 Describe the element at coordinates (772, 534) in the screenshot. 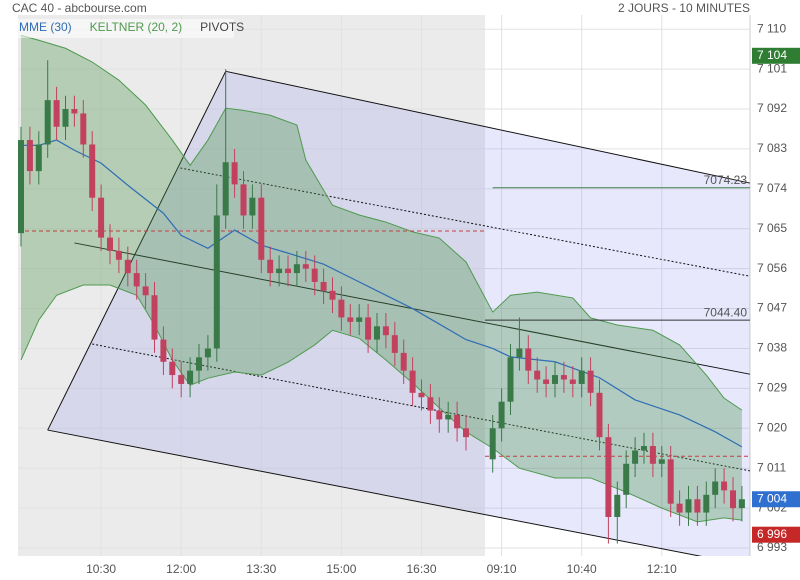

I see `price-tag-label: 6 996` at that location.